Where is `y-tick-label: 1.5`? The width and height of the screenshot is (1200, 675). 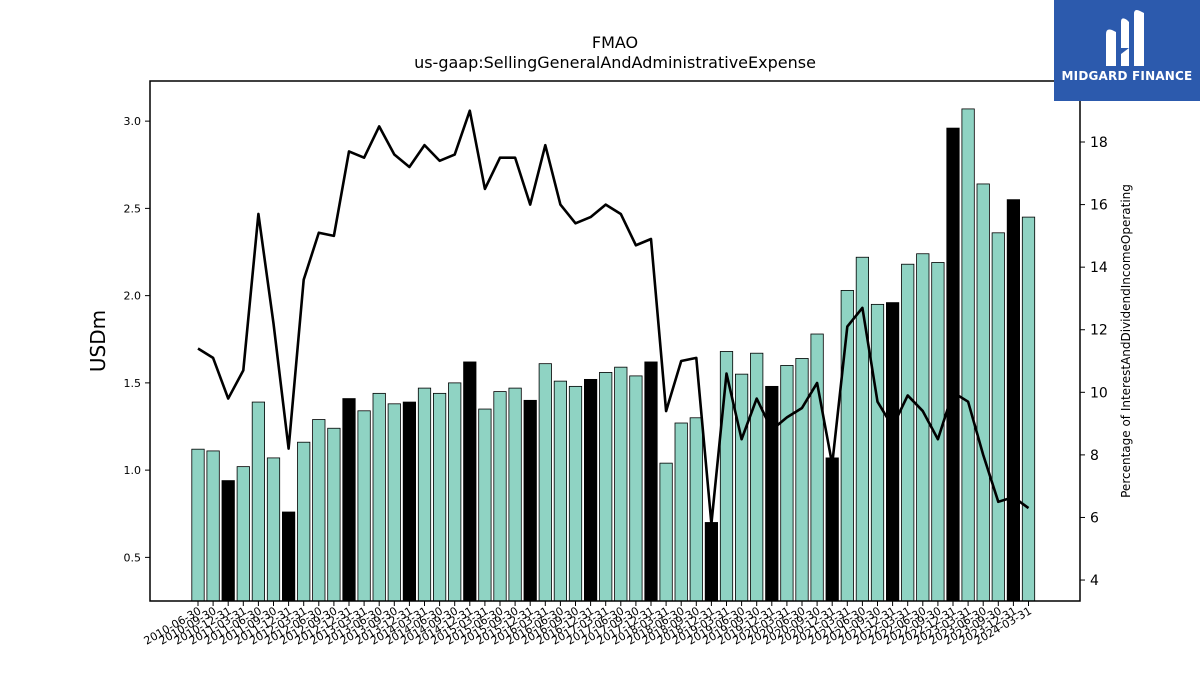
y-tick-label: 1.5 is located at coordinates (133, 383).